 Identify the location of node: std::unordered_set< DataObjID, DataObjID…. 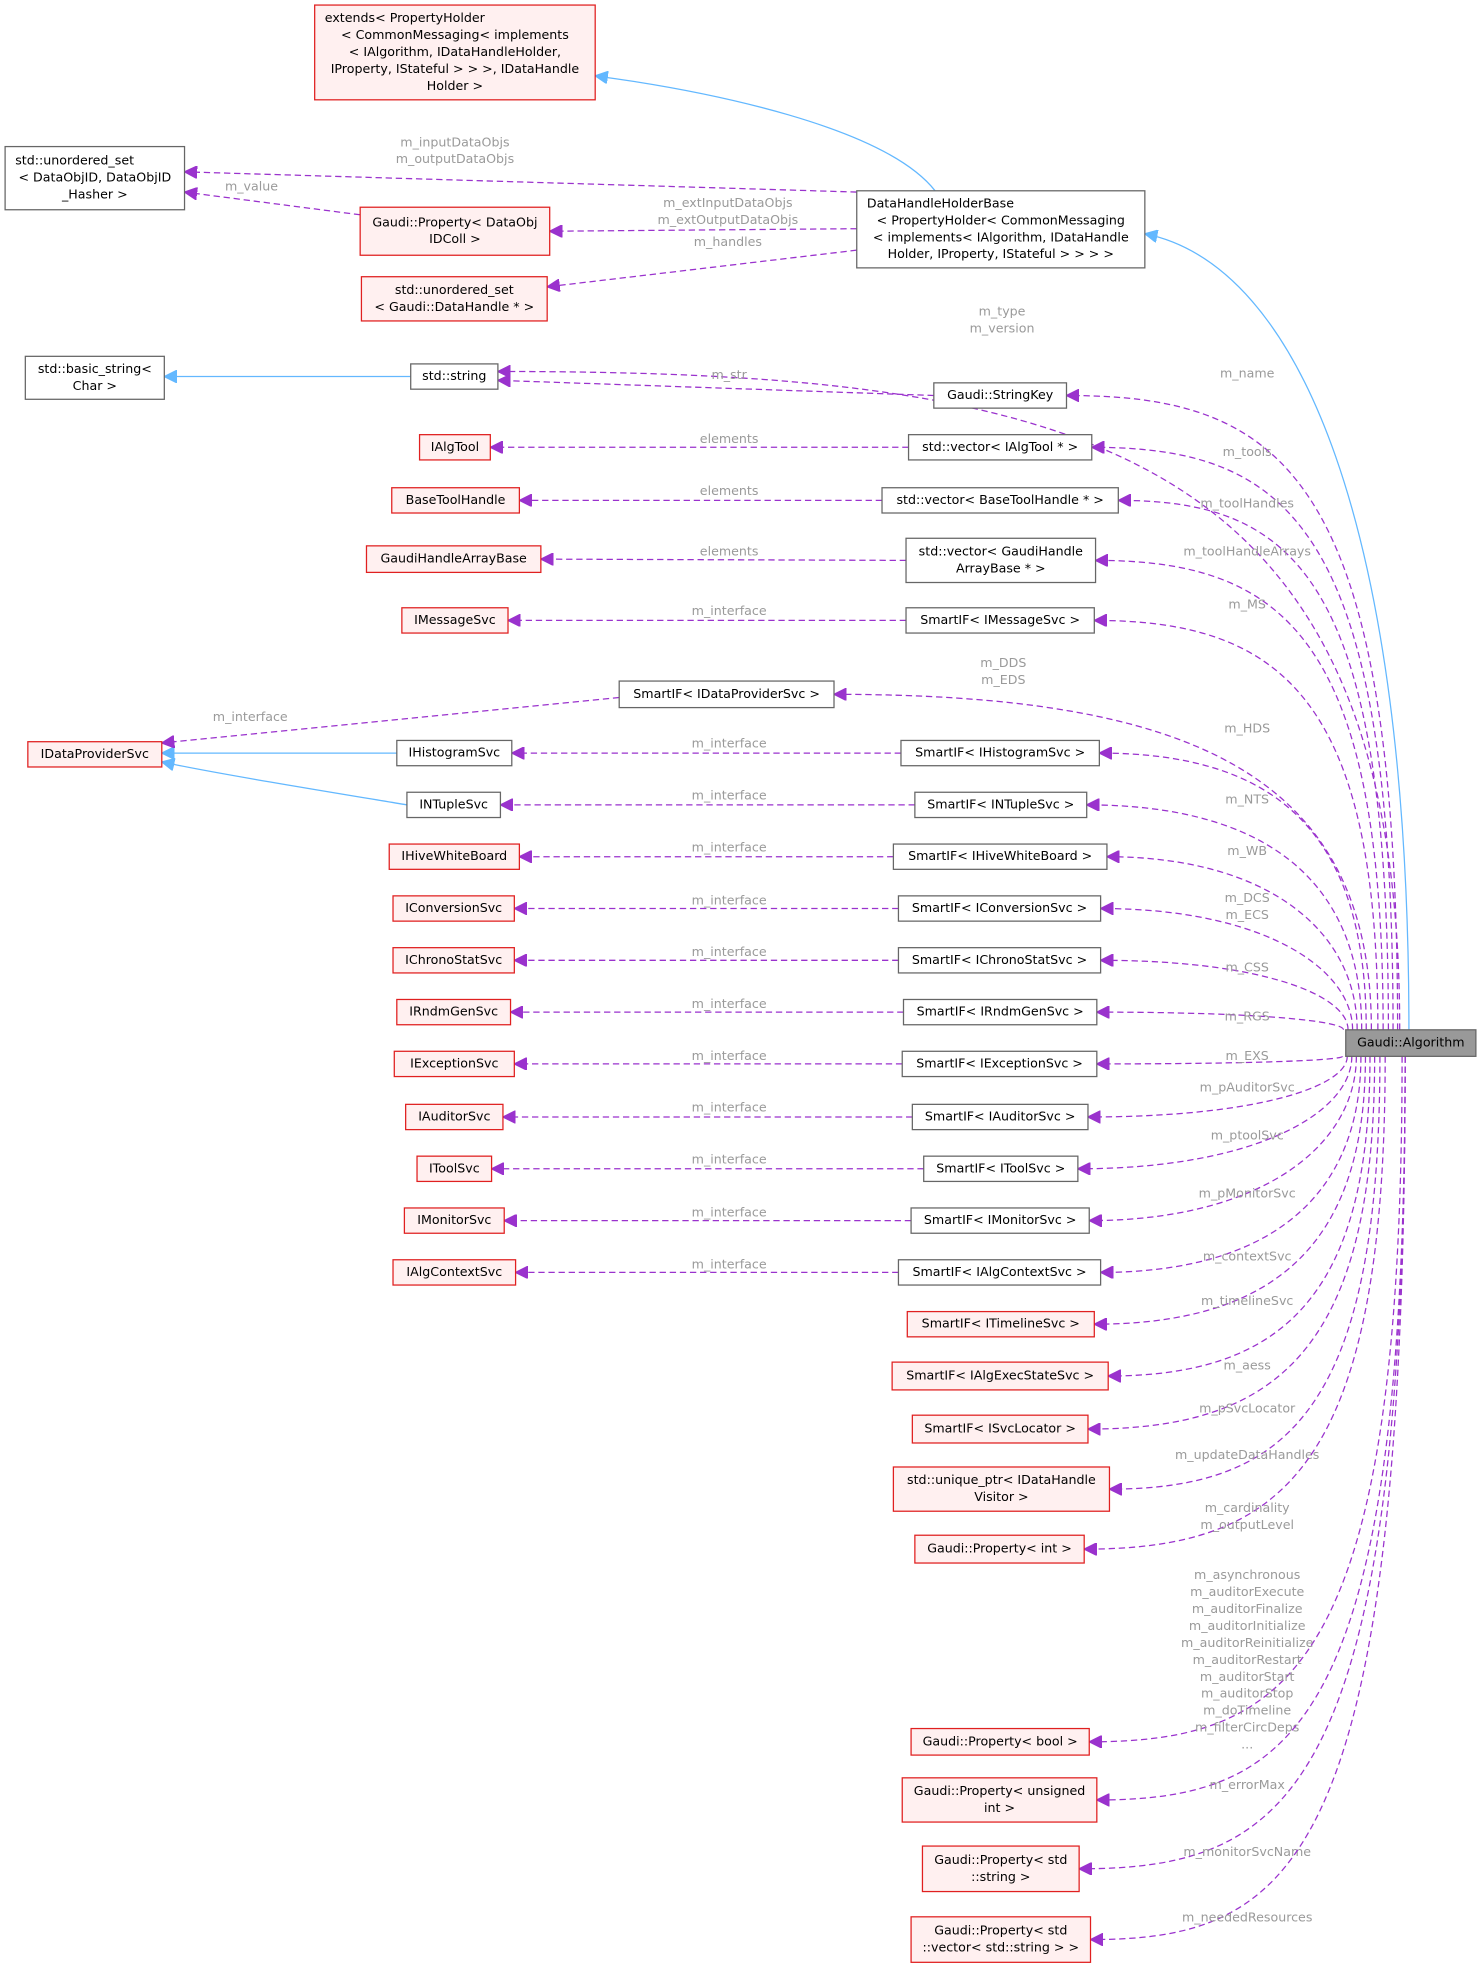
(95, 178).